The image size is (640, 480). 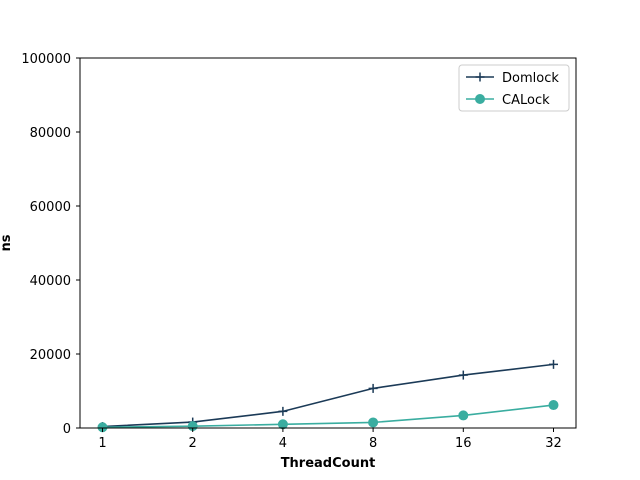 I want to click on series-line-domlock, so click(x=328, y=395).